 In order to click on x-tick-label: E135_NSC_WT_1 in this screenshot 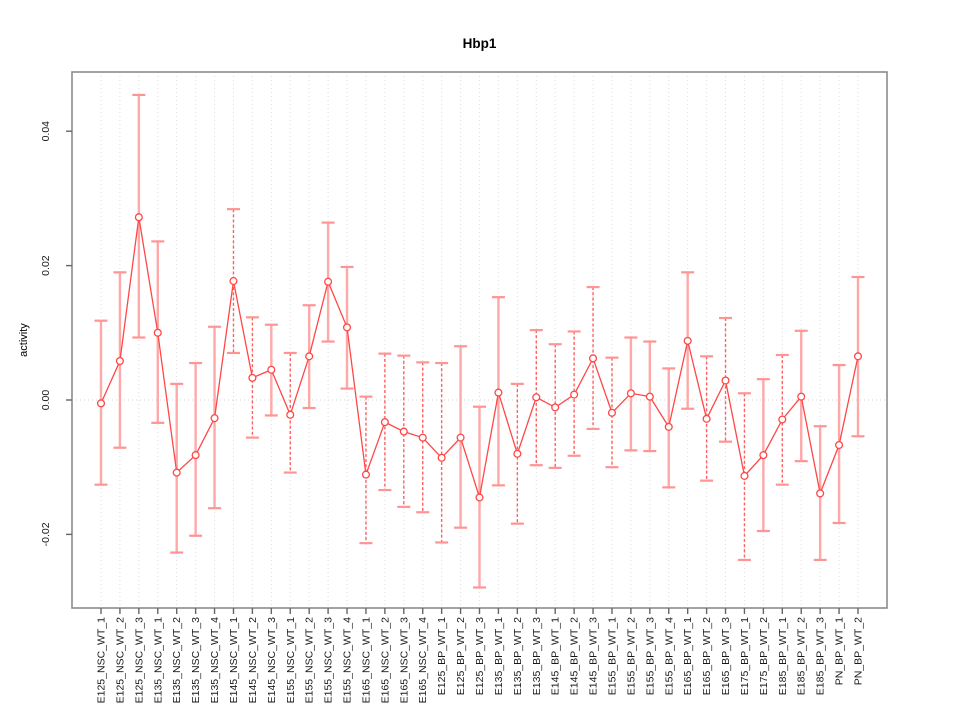, I will do `click(158, 660)`.